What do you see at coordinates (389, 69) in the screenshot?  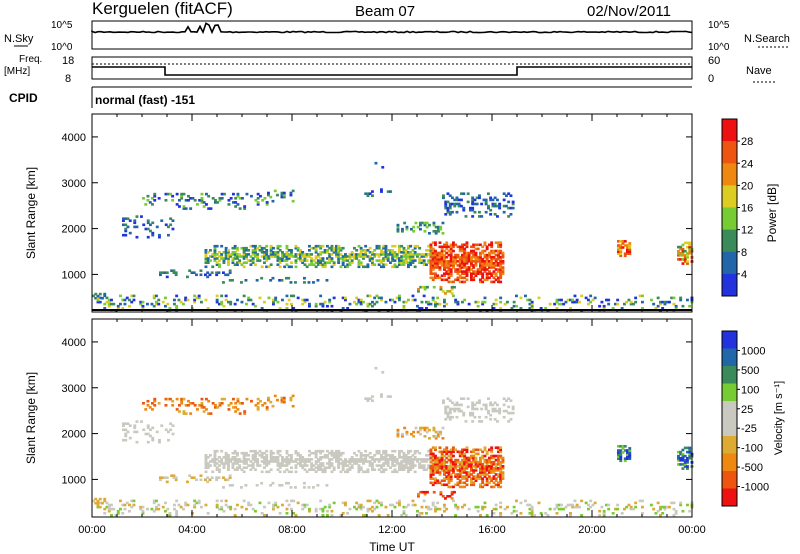 I see `freq-panel: Freq. [MHz] 18 8 60 0 Nave` at bounding box center [389, 69].